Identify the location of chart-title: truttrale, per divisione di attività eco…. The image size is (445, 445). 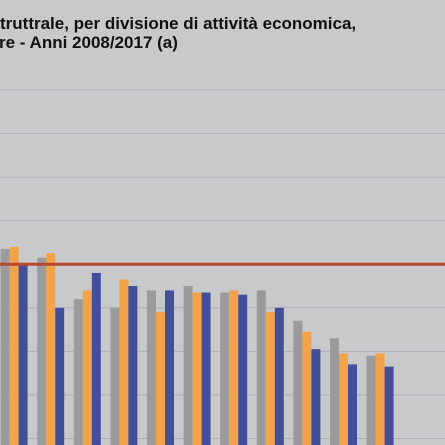
(222, 33).